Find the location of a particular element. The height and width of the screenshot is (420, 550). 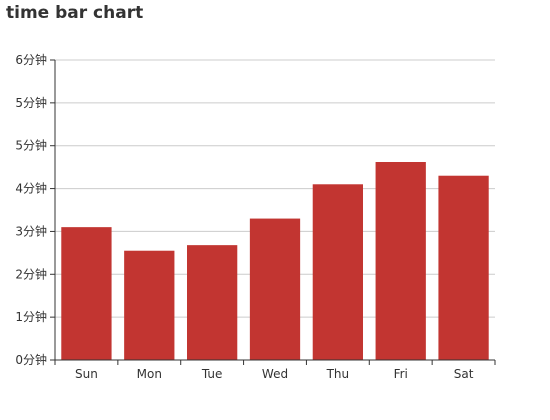

bar-thu is located at coordinates (337, 272).